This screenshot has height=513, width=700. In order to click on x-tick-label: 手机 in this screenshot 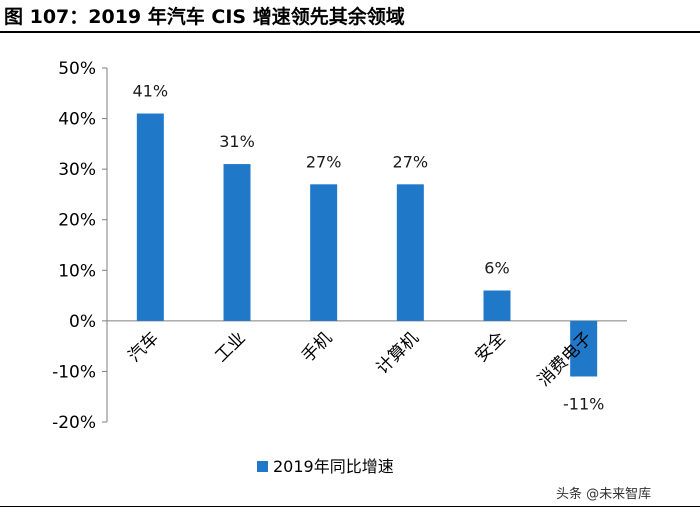, I will do `click(317, 347)`.